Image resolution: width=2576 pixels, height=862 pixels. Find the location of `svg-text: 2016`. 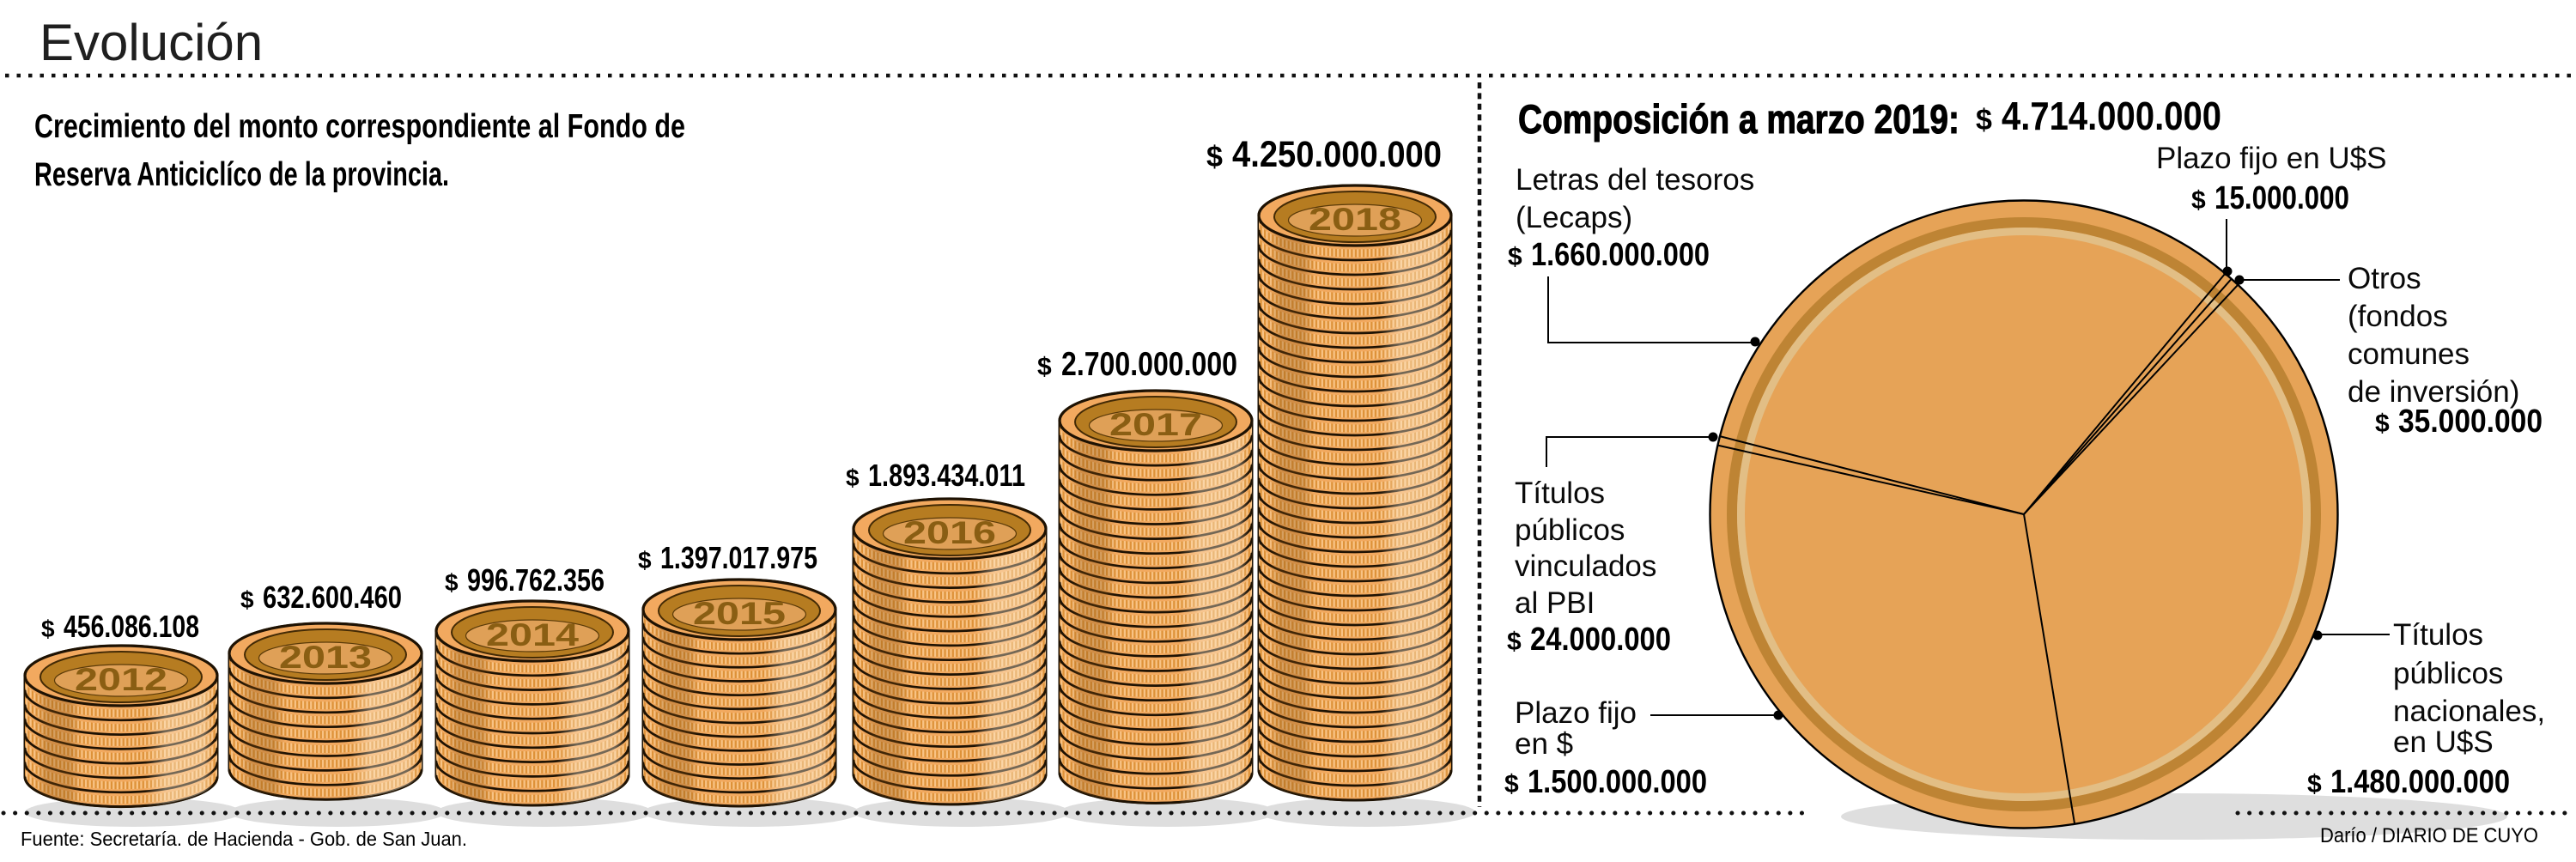

svg-text: 2016 is located at coordinates (950, 532).